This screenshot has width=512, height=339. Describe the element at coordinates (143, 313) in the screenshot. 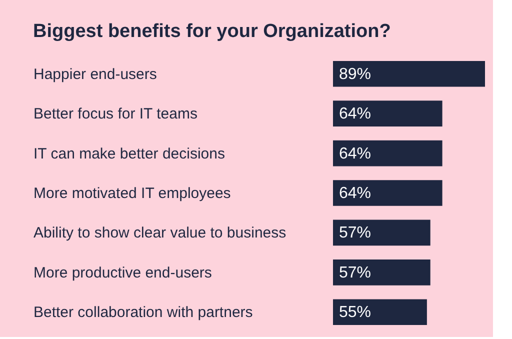

I see `y-tick-label: Better collaboration with partners` at that location.